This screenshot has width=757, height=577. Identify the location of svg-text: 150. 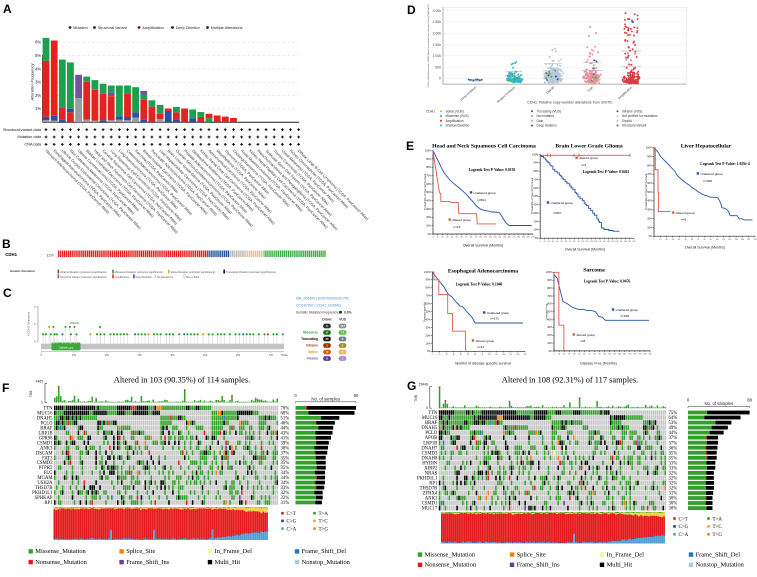
(748, 240).